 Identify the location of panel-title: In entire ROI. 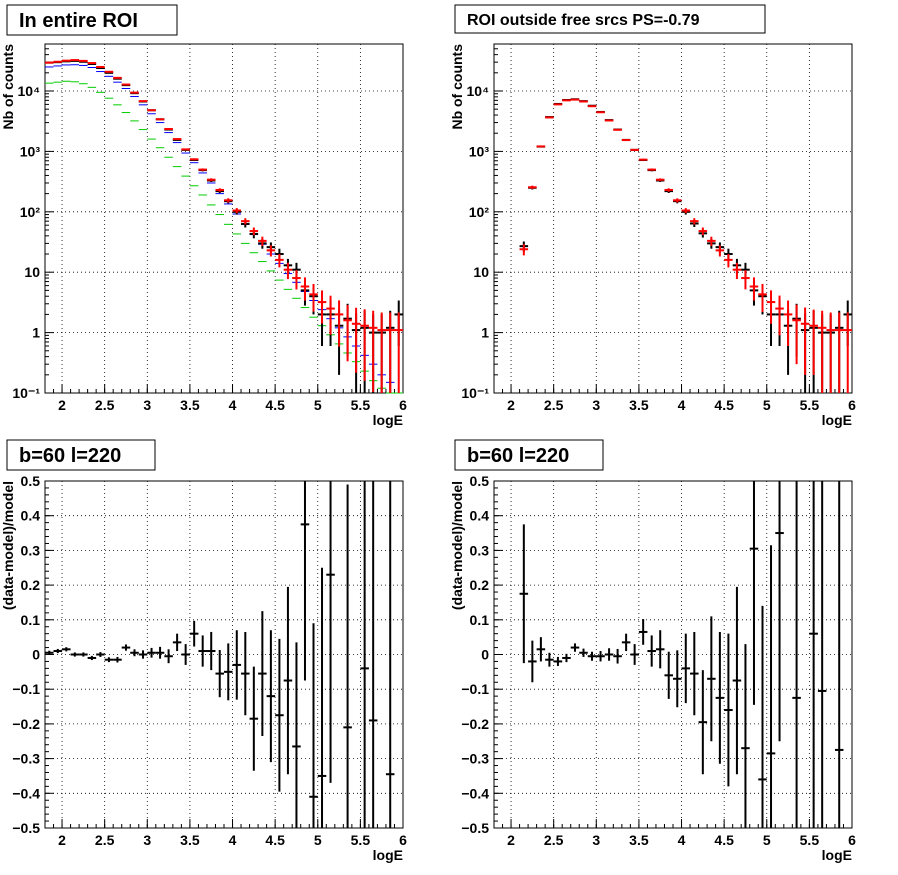
(78, 21).